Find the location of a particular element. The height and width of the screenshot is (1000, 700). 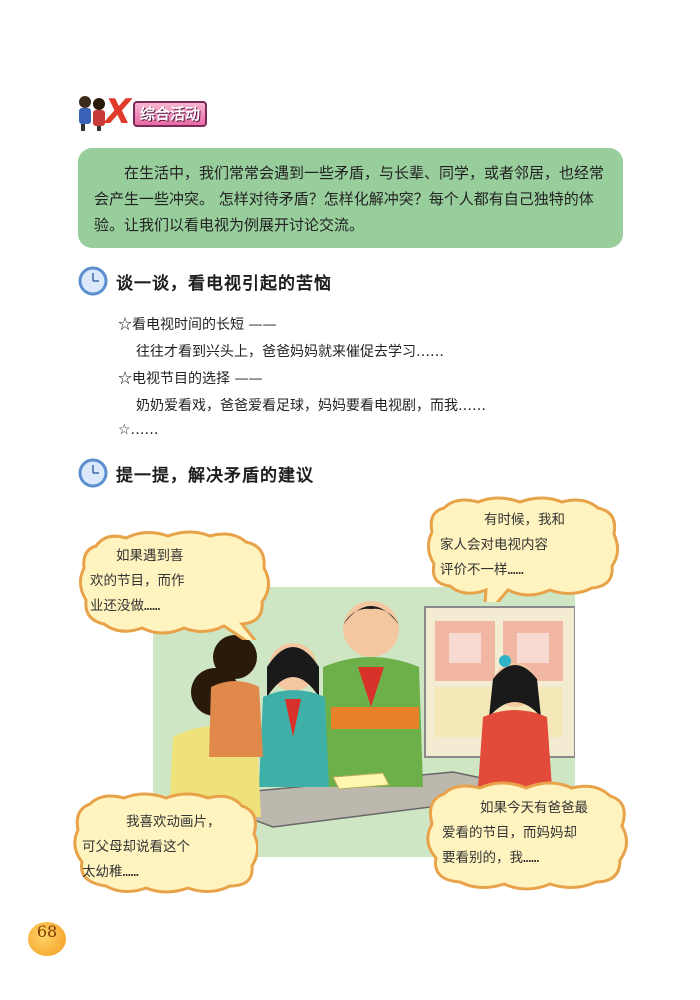

children-icon is located at coordinates (92, 113).